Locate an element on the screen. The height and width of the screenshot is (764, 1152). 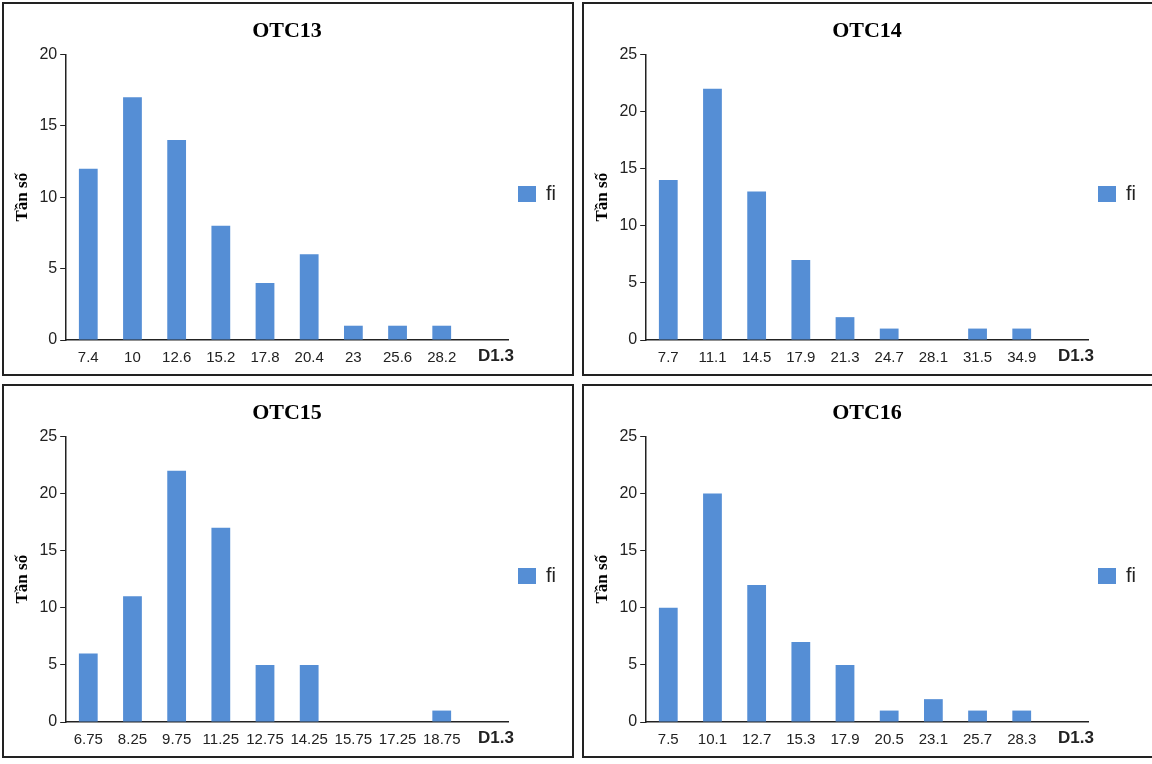
x-tick-label: 21.3 is located at coordinates (845, 357).